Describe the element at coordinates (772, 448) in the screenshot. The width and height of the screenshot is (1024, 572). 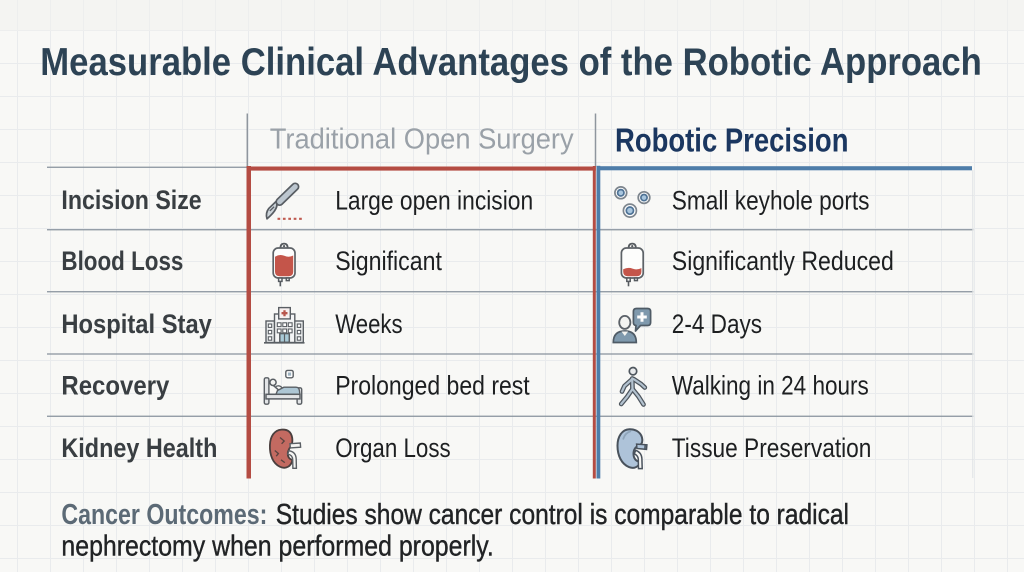
I see `svg-text: Tissue Preservation` at that location.